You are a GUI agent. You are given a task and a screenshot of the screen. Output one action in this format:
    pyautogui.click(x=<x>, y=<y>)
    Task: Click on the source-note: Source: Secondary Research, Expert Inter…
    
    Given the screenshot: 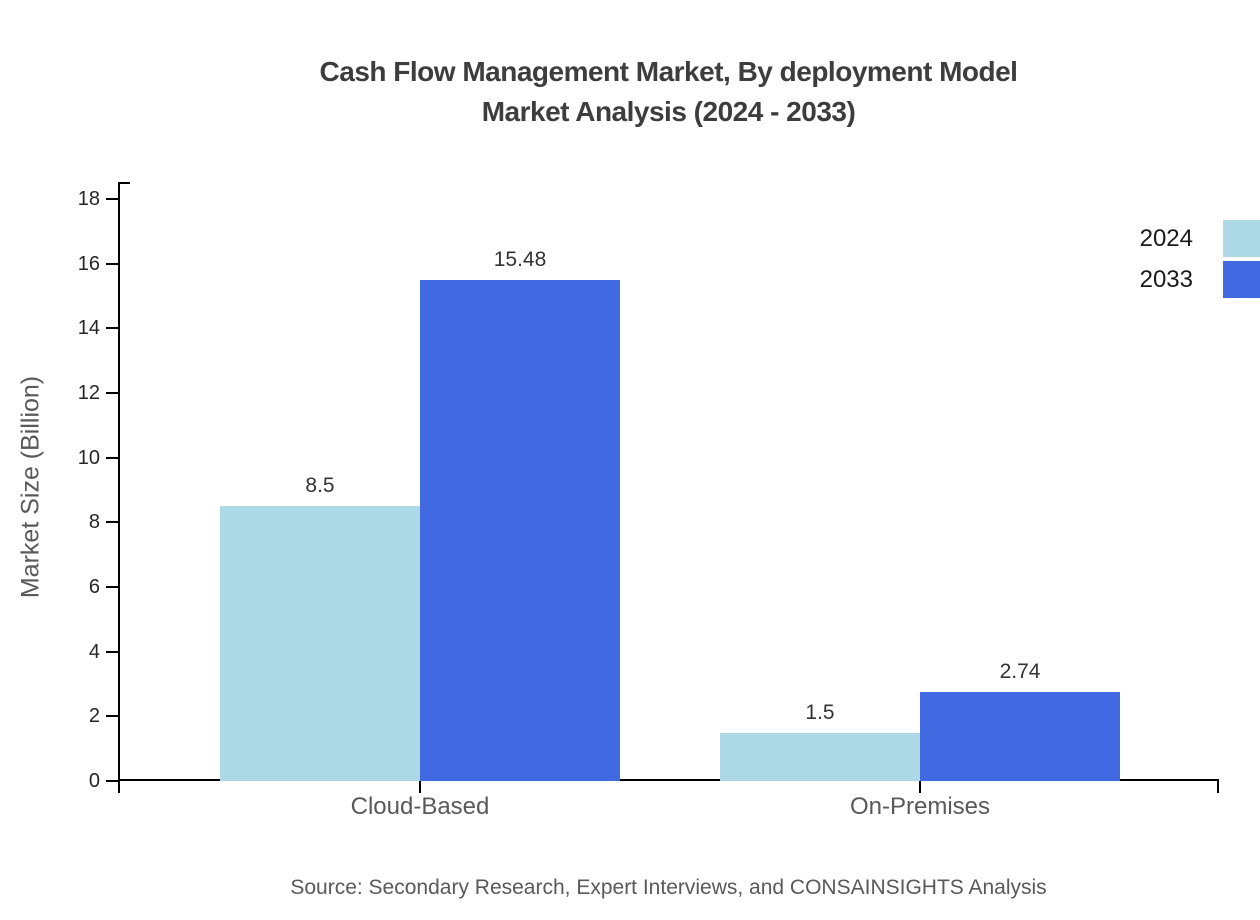 What is the action you would take?
    pyautogui.click(x=668, y=887)
    